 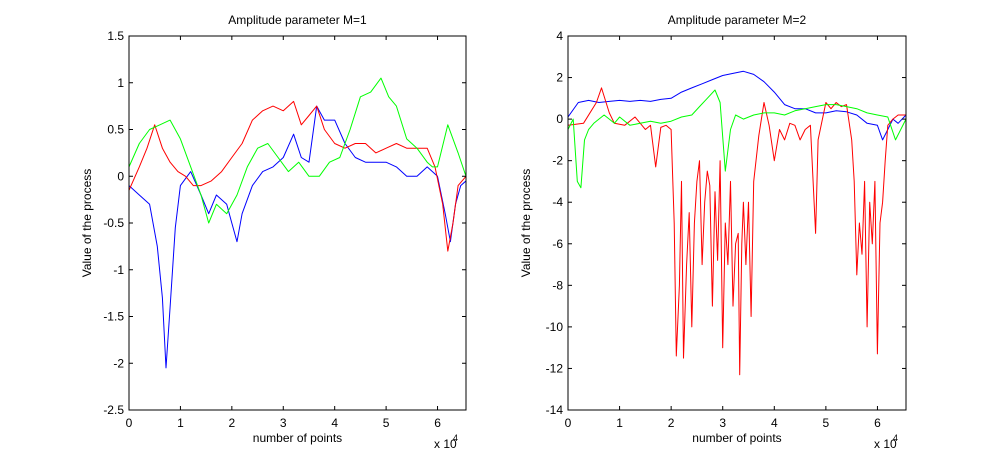 What do you see at coordinates (557, 244) in the screenshot?
I see `y-tick-label: -6` at bounding box center [557, 244].